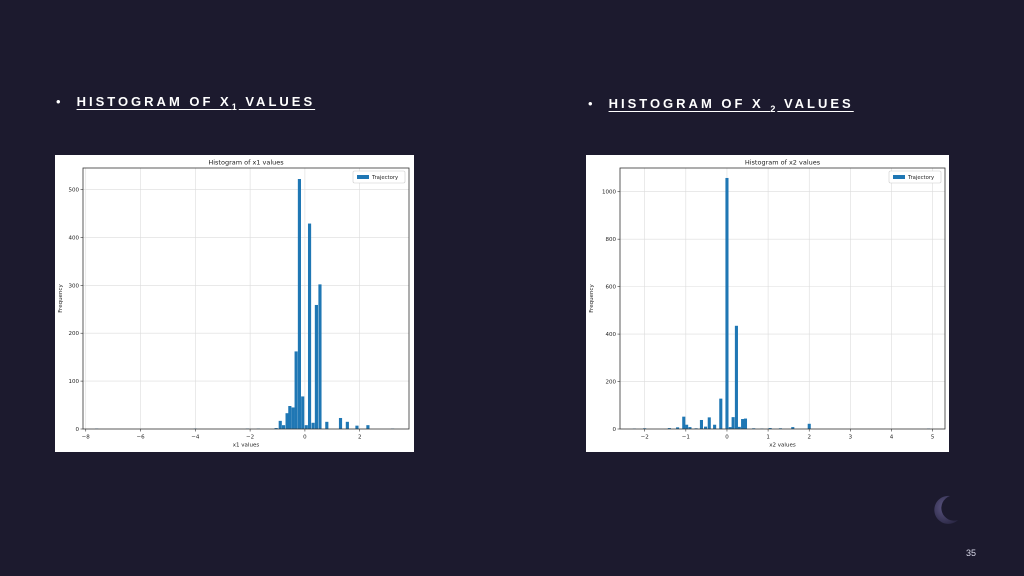 The image size is (1024, 576). I want to click on crescent-moon-icon, so click(946, 509).